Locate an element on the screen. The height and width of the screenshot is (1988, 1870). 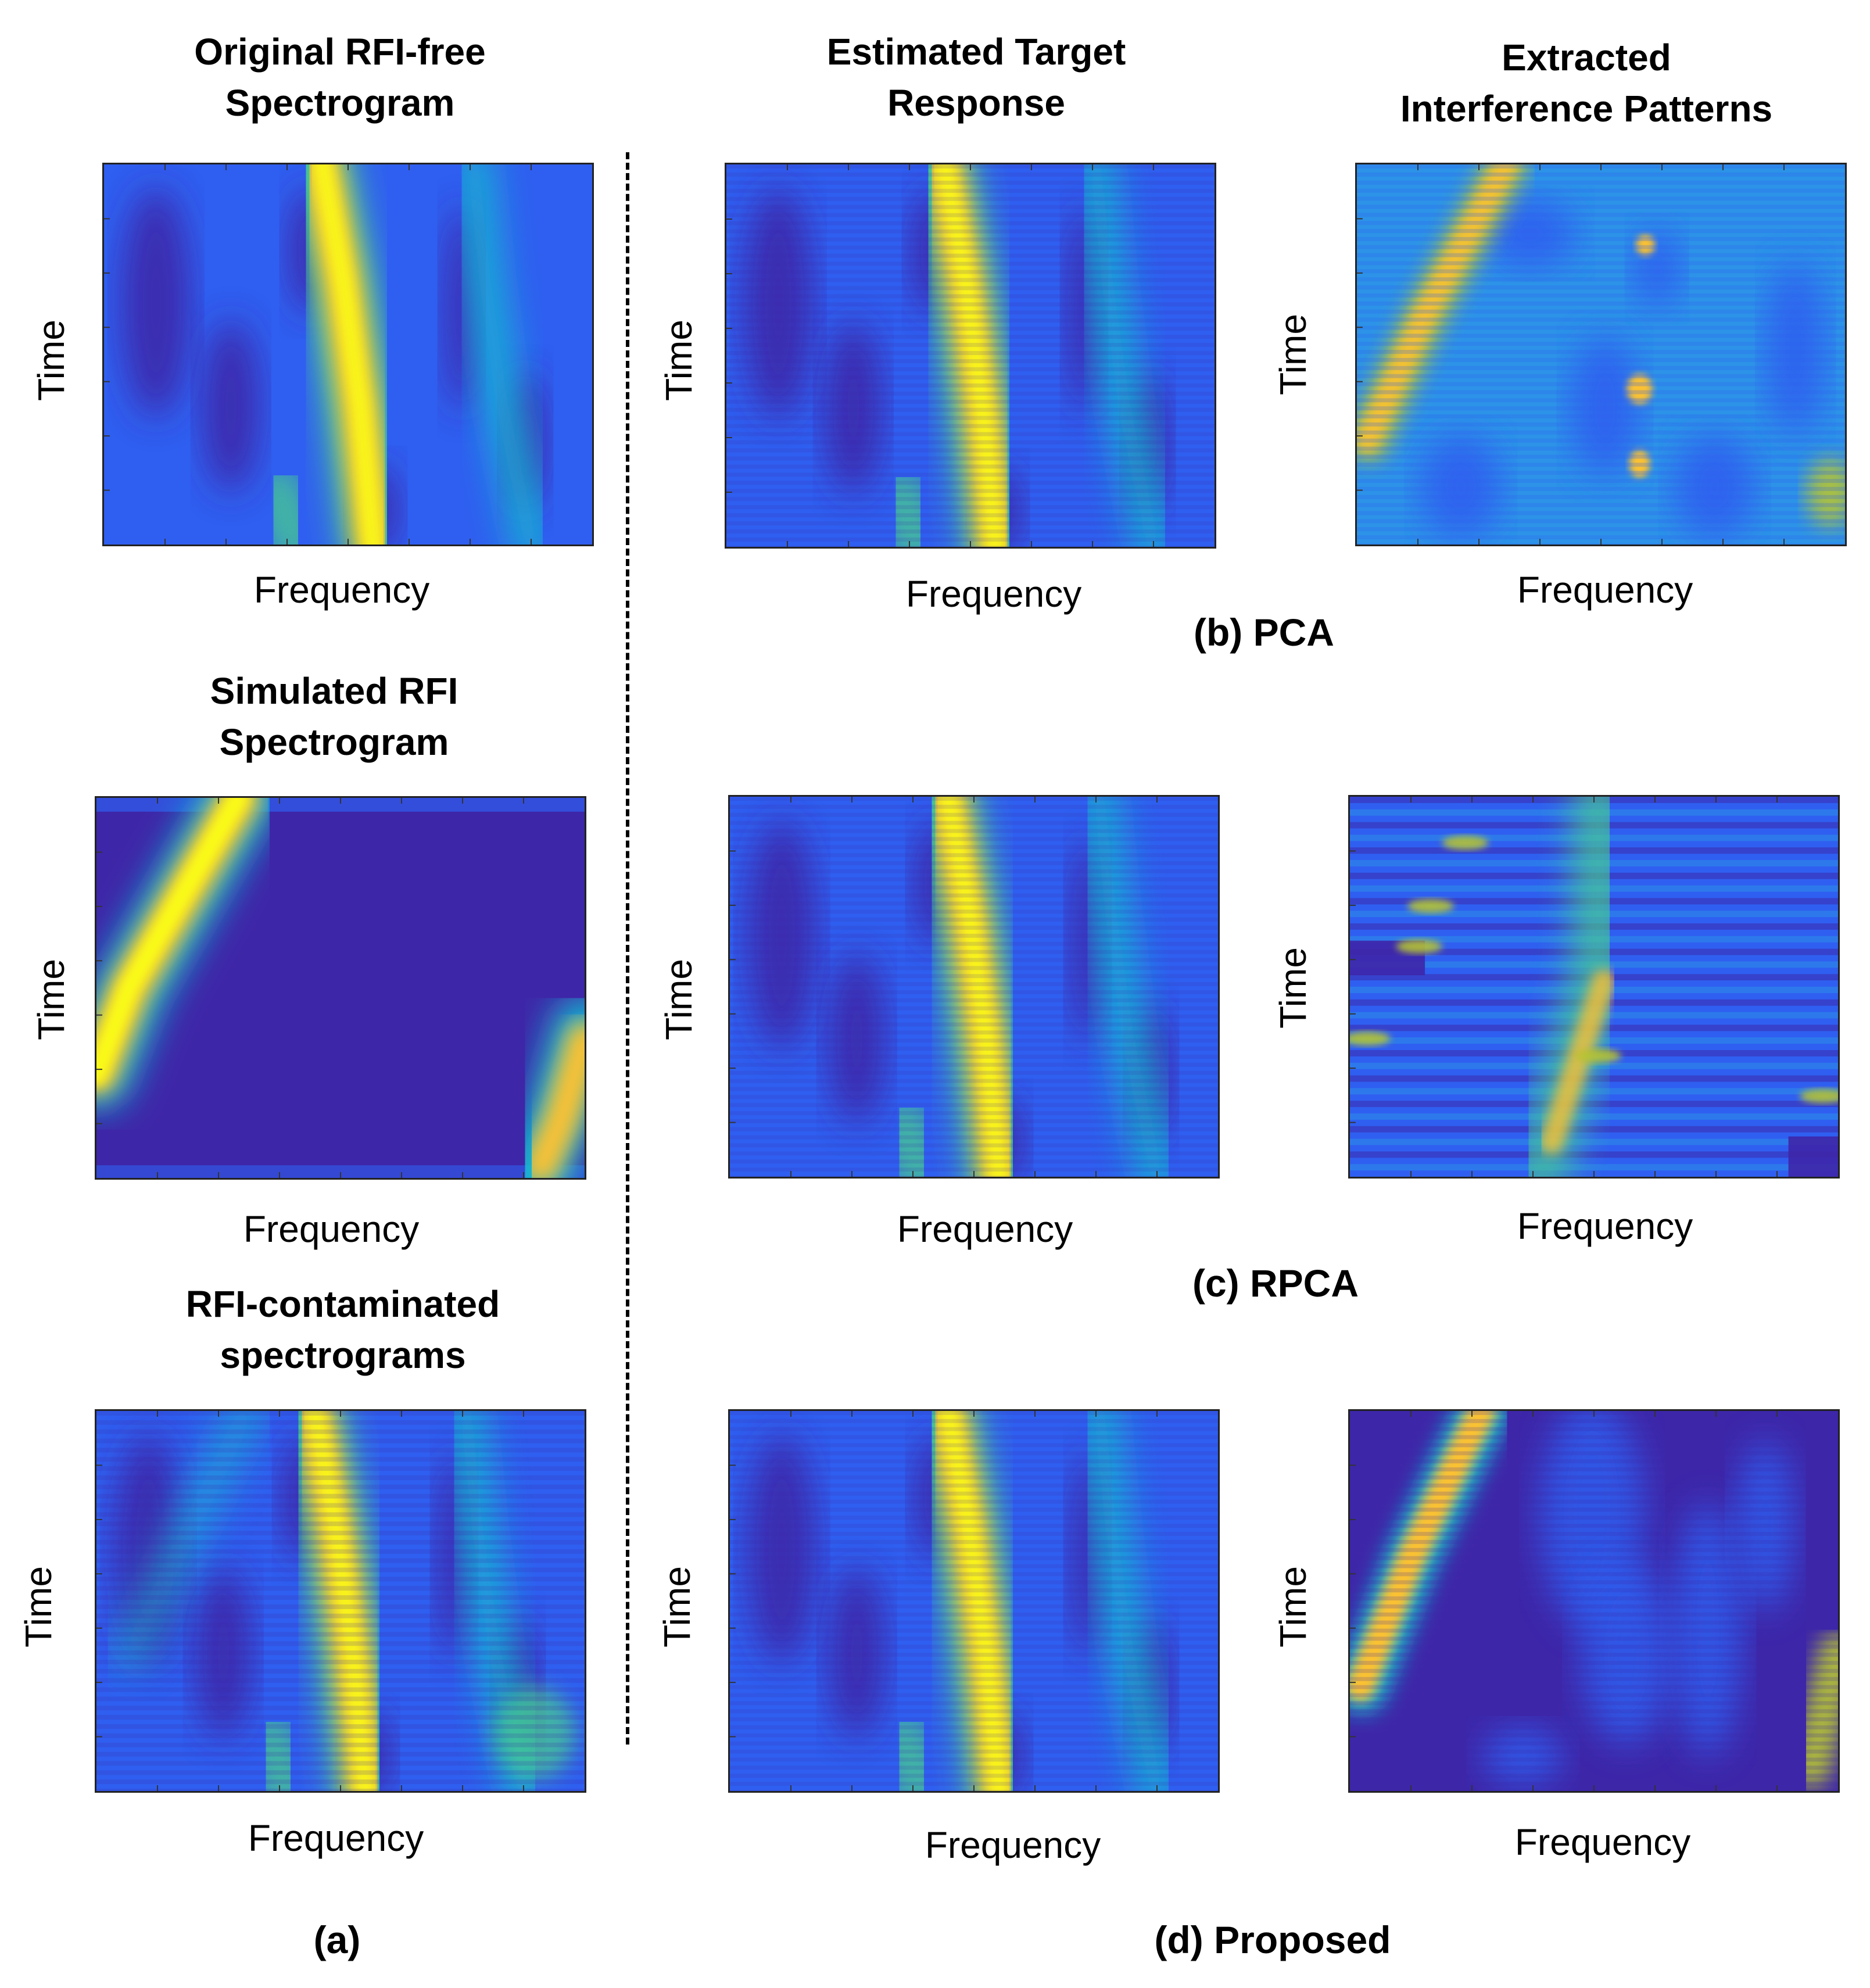
spectrogram-rpca-interference is located at coordinates (1594, 987).